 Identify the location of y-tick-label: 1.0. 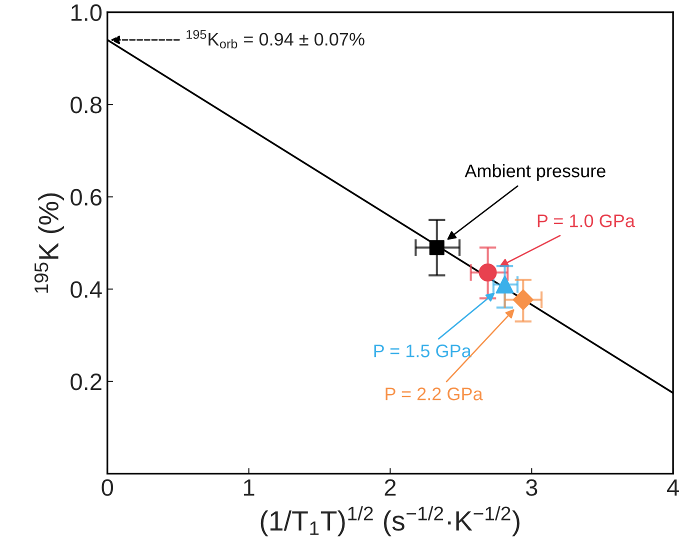
(87, 13).